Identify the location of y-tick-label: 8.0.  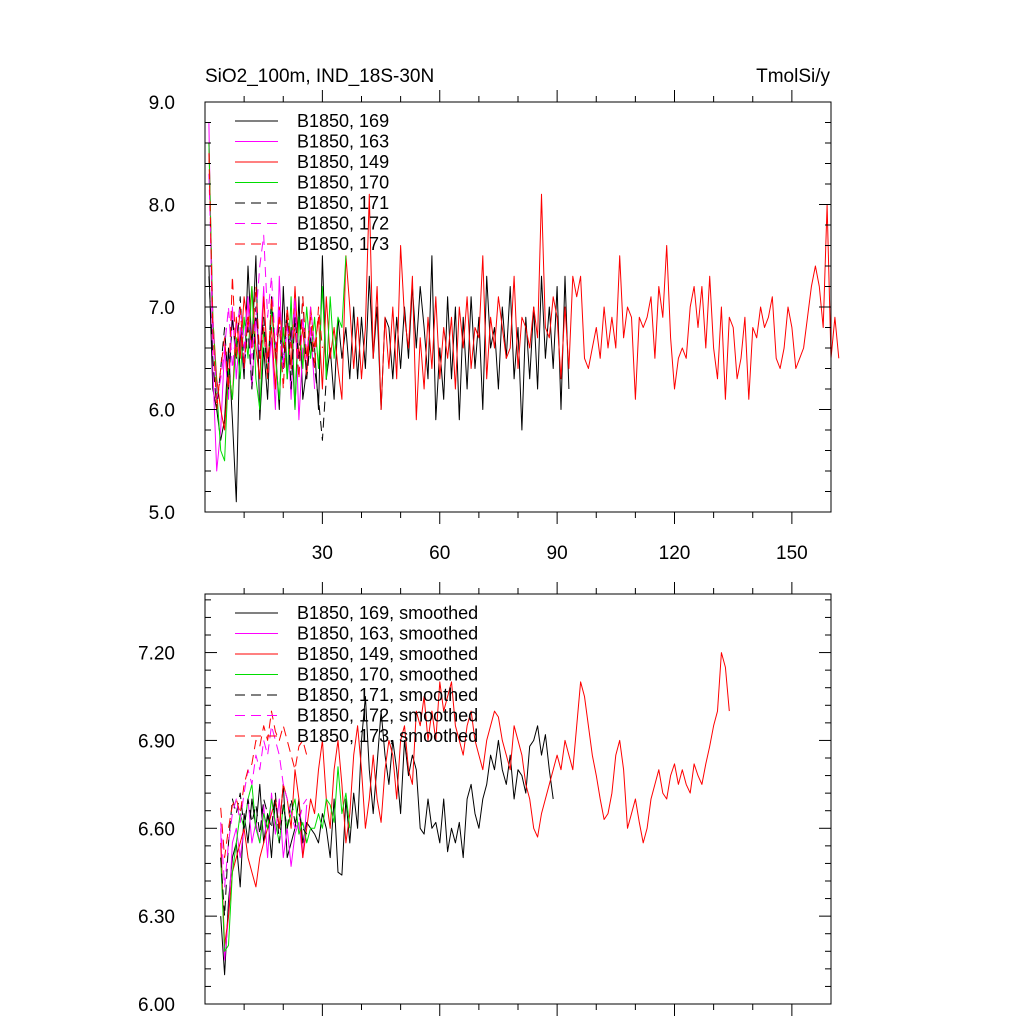
(162, 206).